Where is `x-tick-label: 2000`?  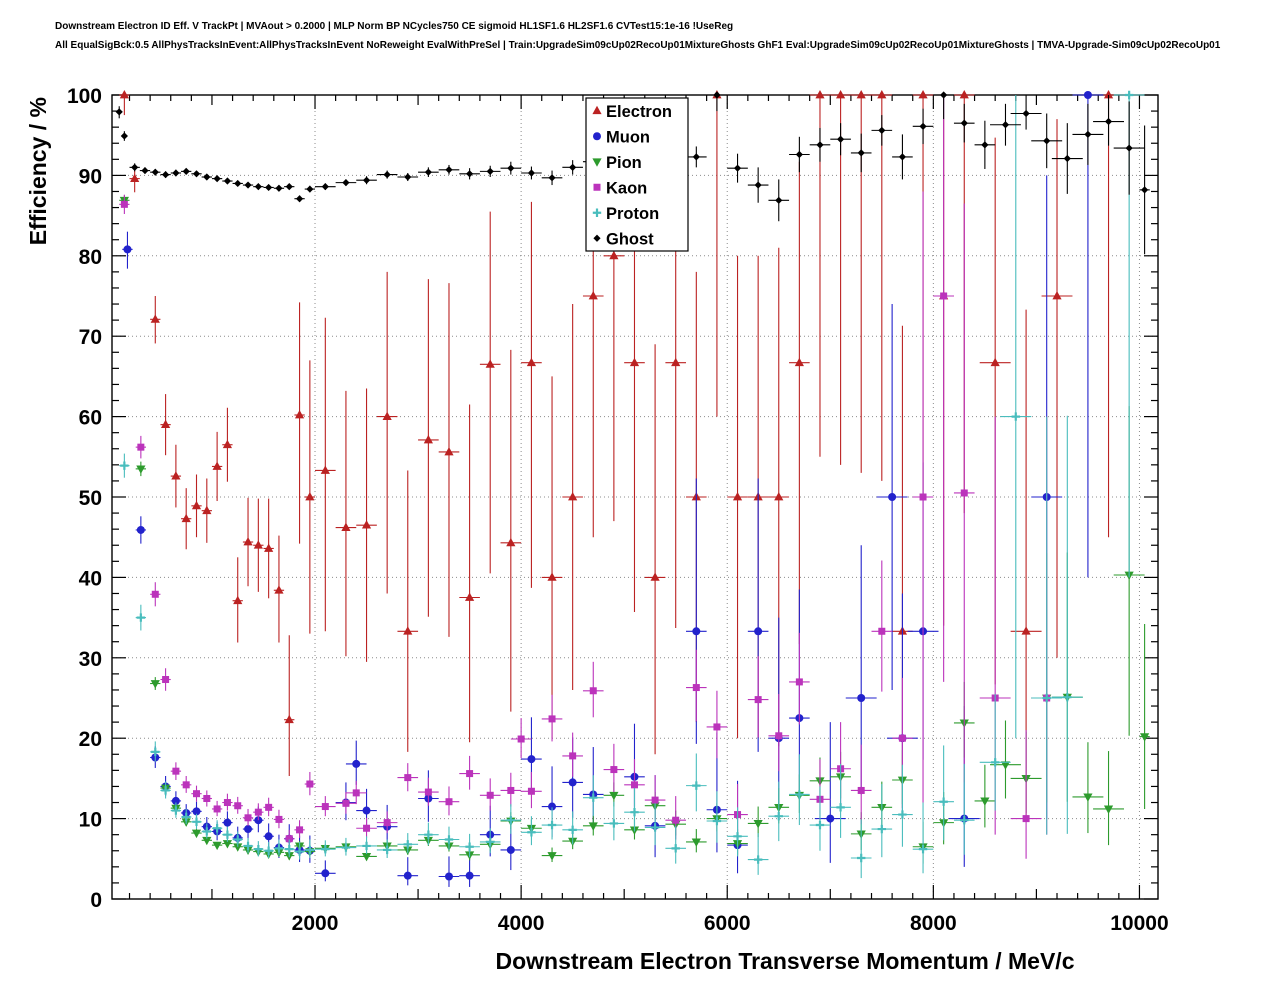 x-tick-label: 2000 is located at coordinates (315, 923).